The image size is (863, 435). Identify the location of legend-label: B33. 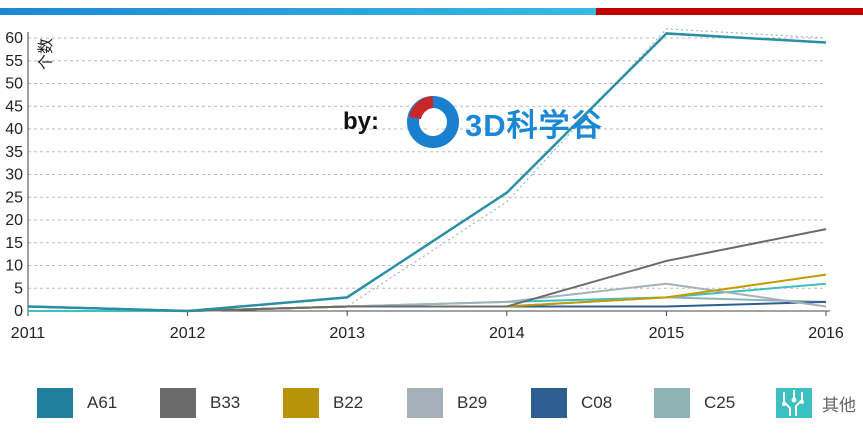
(225, 402).